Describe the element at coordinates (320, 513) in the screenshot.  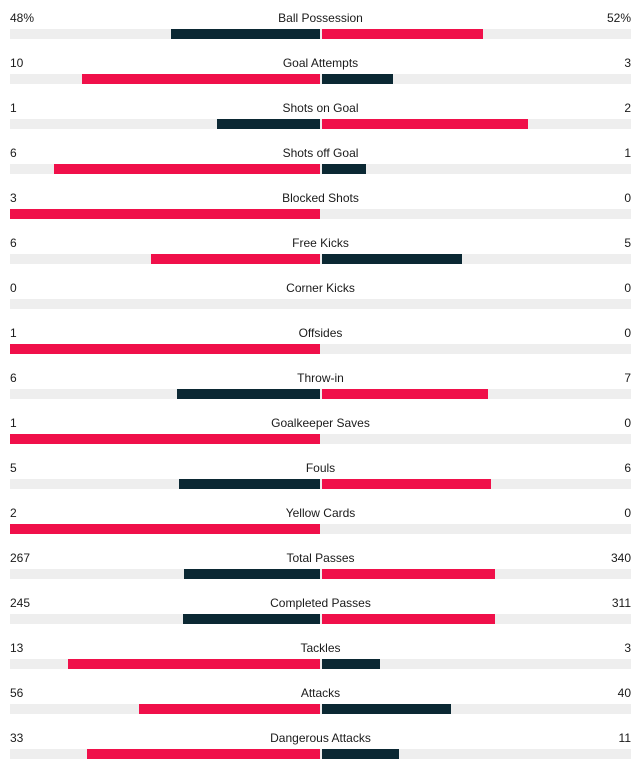
I see `stat-label: Yellow Cards` at that location.